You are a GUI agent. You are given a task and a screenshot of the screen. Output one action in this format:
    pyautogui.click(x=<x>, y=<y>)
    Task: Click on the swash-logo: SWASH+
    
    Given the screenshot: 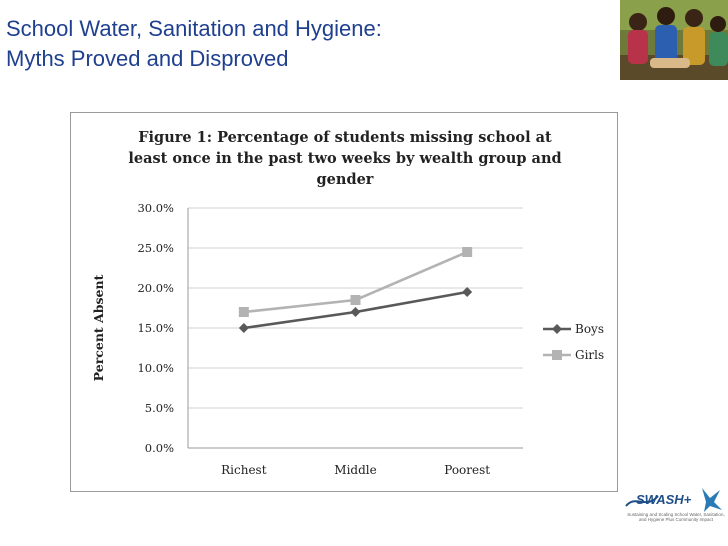 What is the action you would take?
    pyautogui.click(x=674, y=507)
    